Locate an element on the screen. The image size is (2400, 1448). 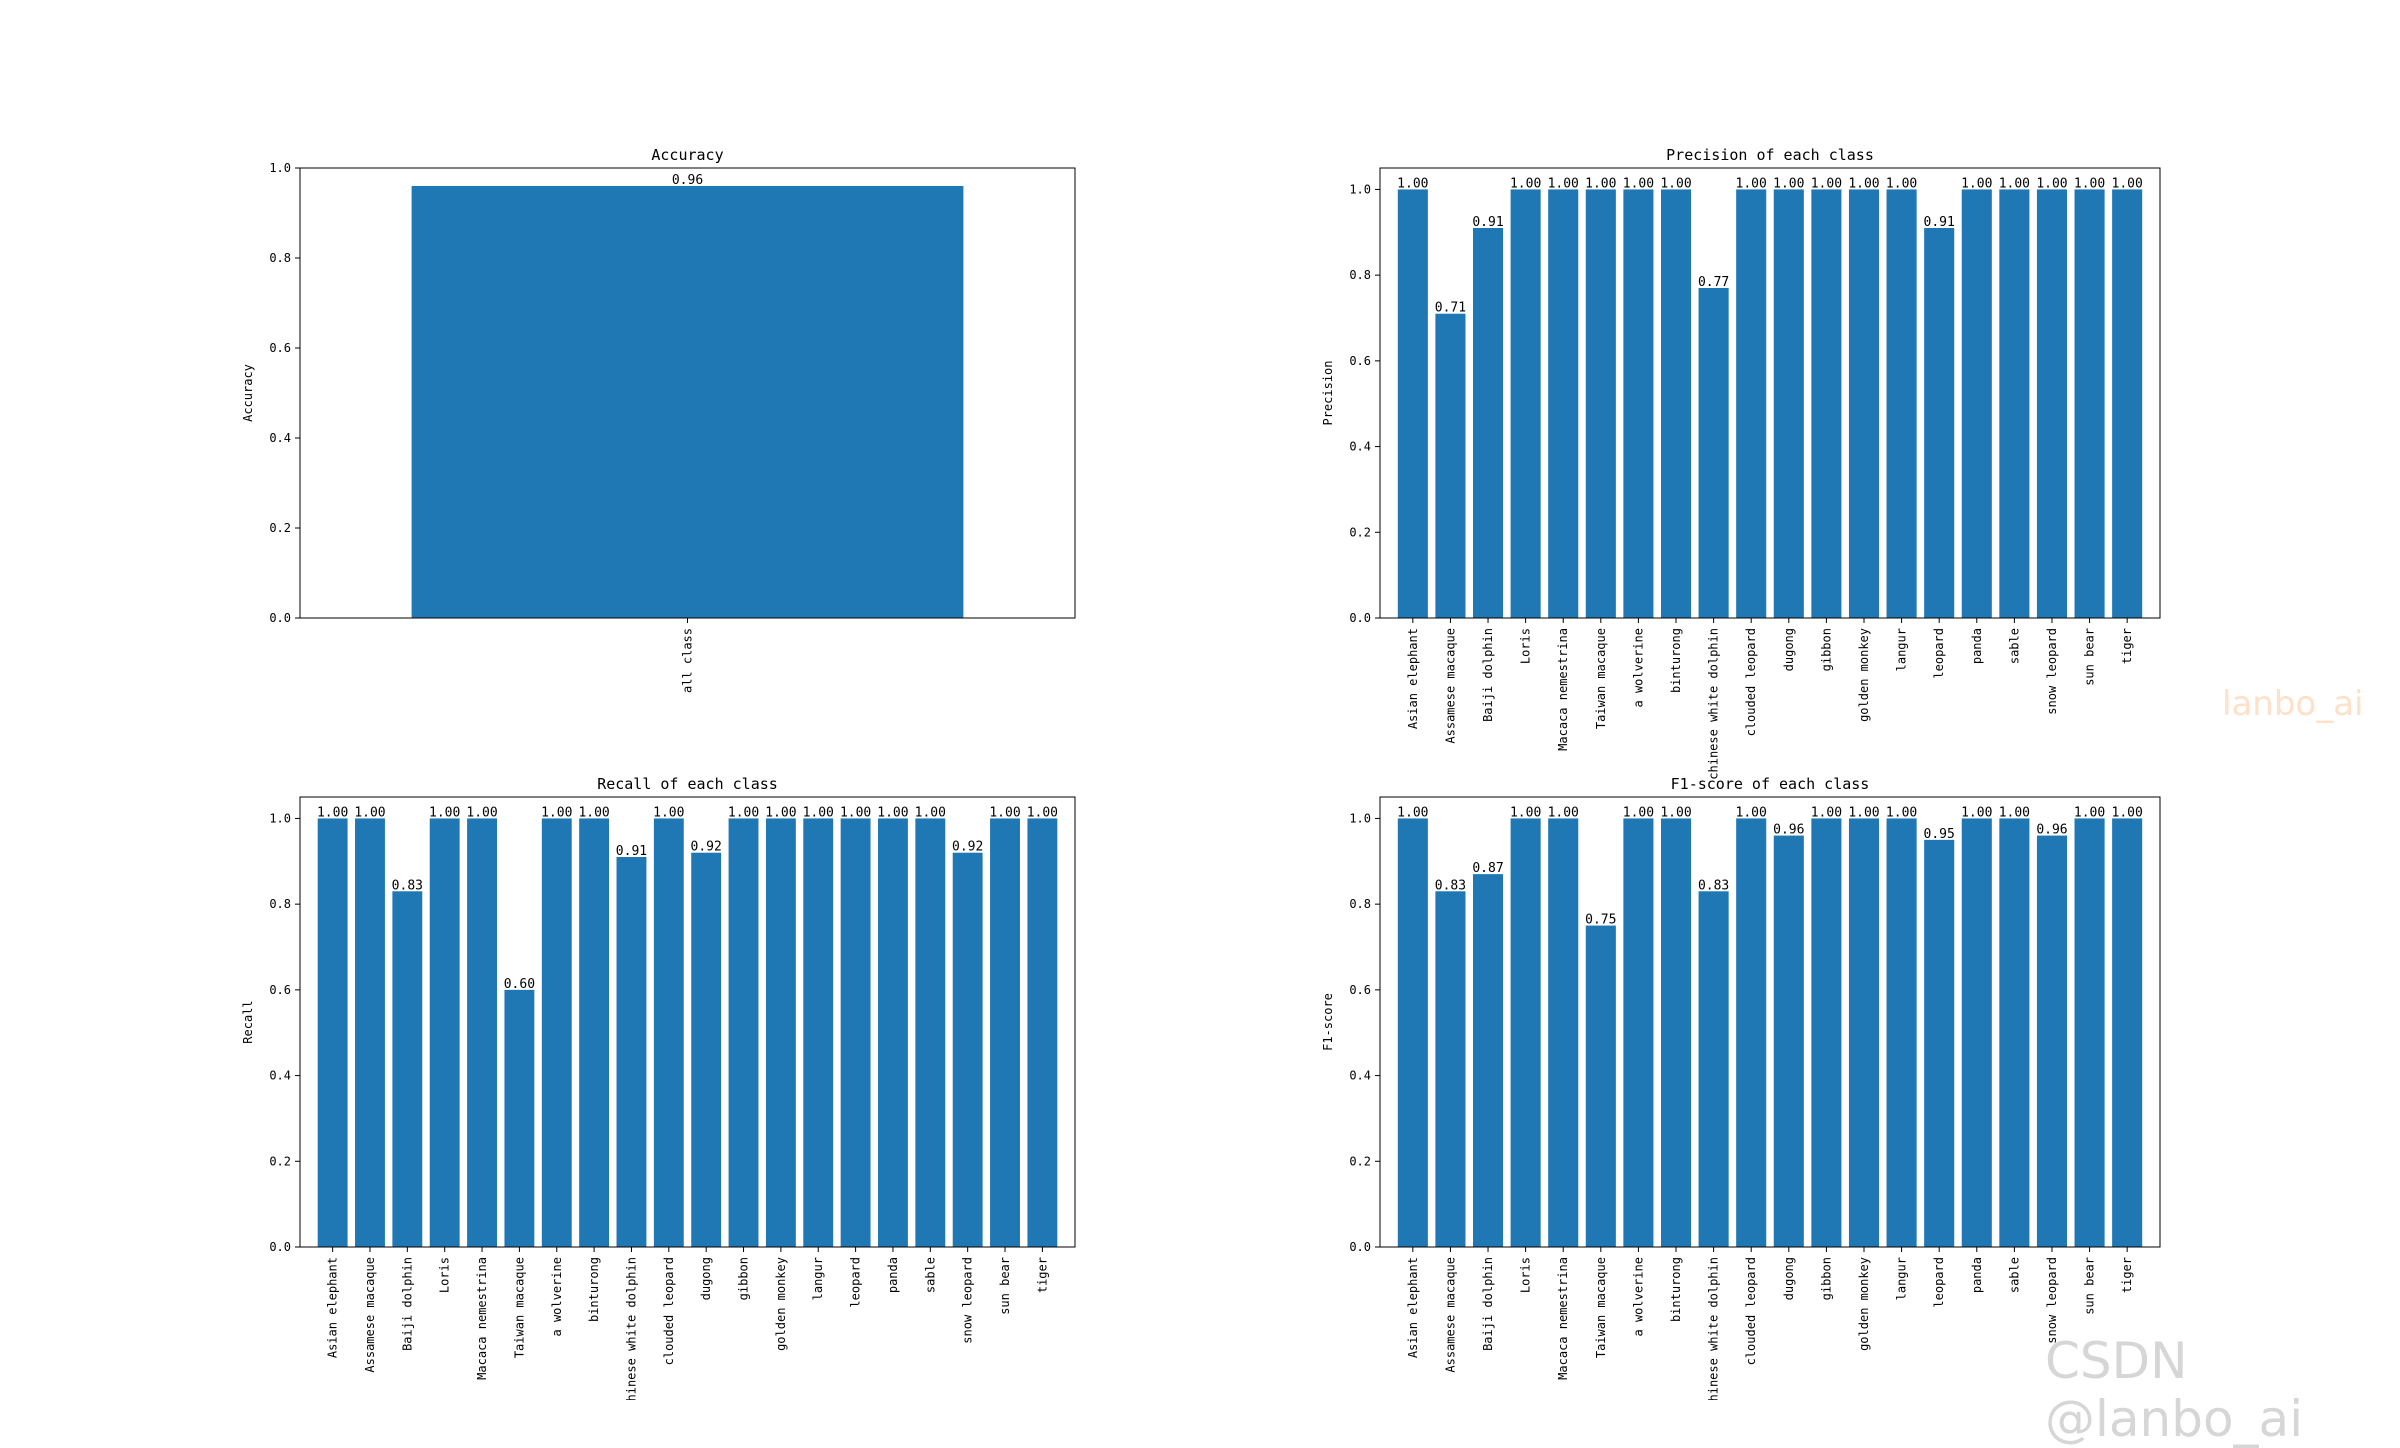
x-tick-label: sun bear is located at coordinates (2090, 1286).